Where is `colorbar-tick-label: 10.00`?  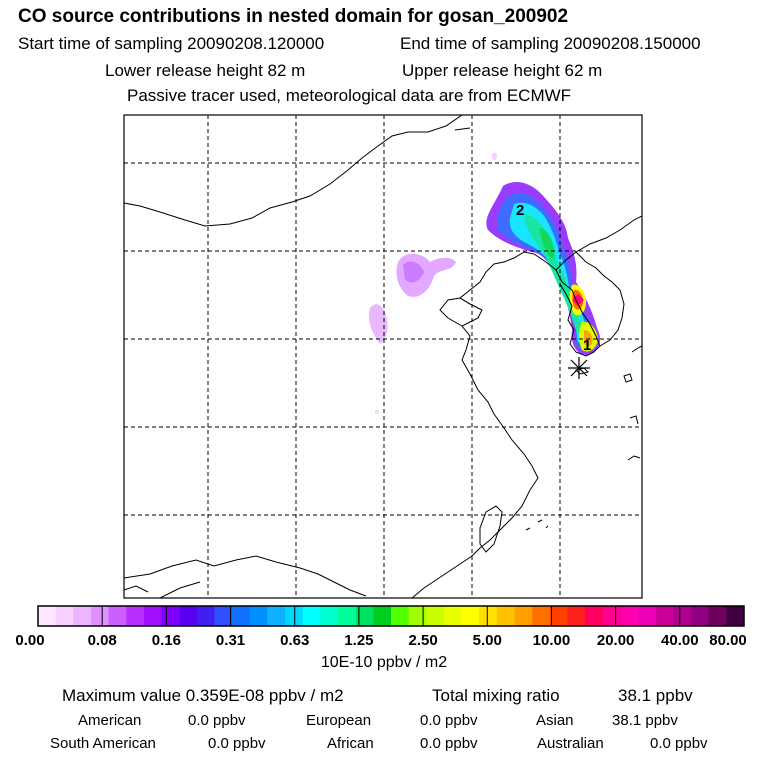 colorbar-tick-label: 10.00 is located at coordinates (551, 640).